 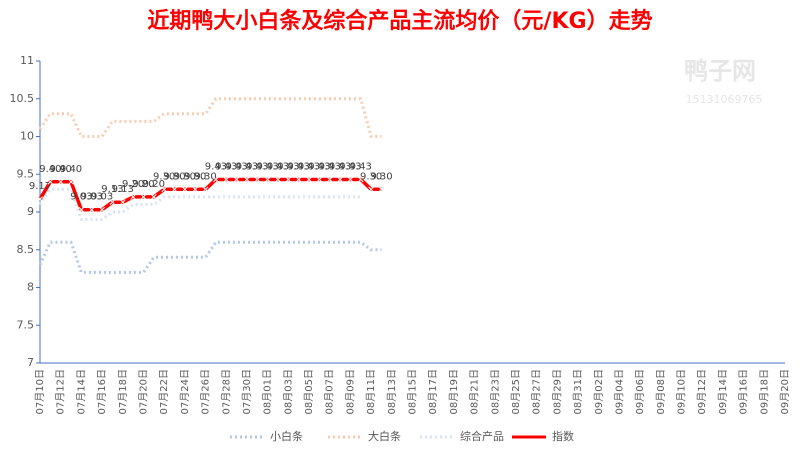 I want to click on x-tick-label: 09月20日, so click(x=785, y=391).